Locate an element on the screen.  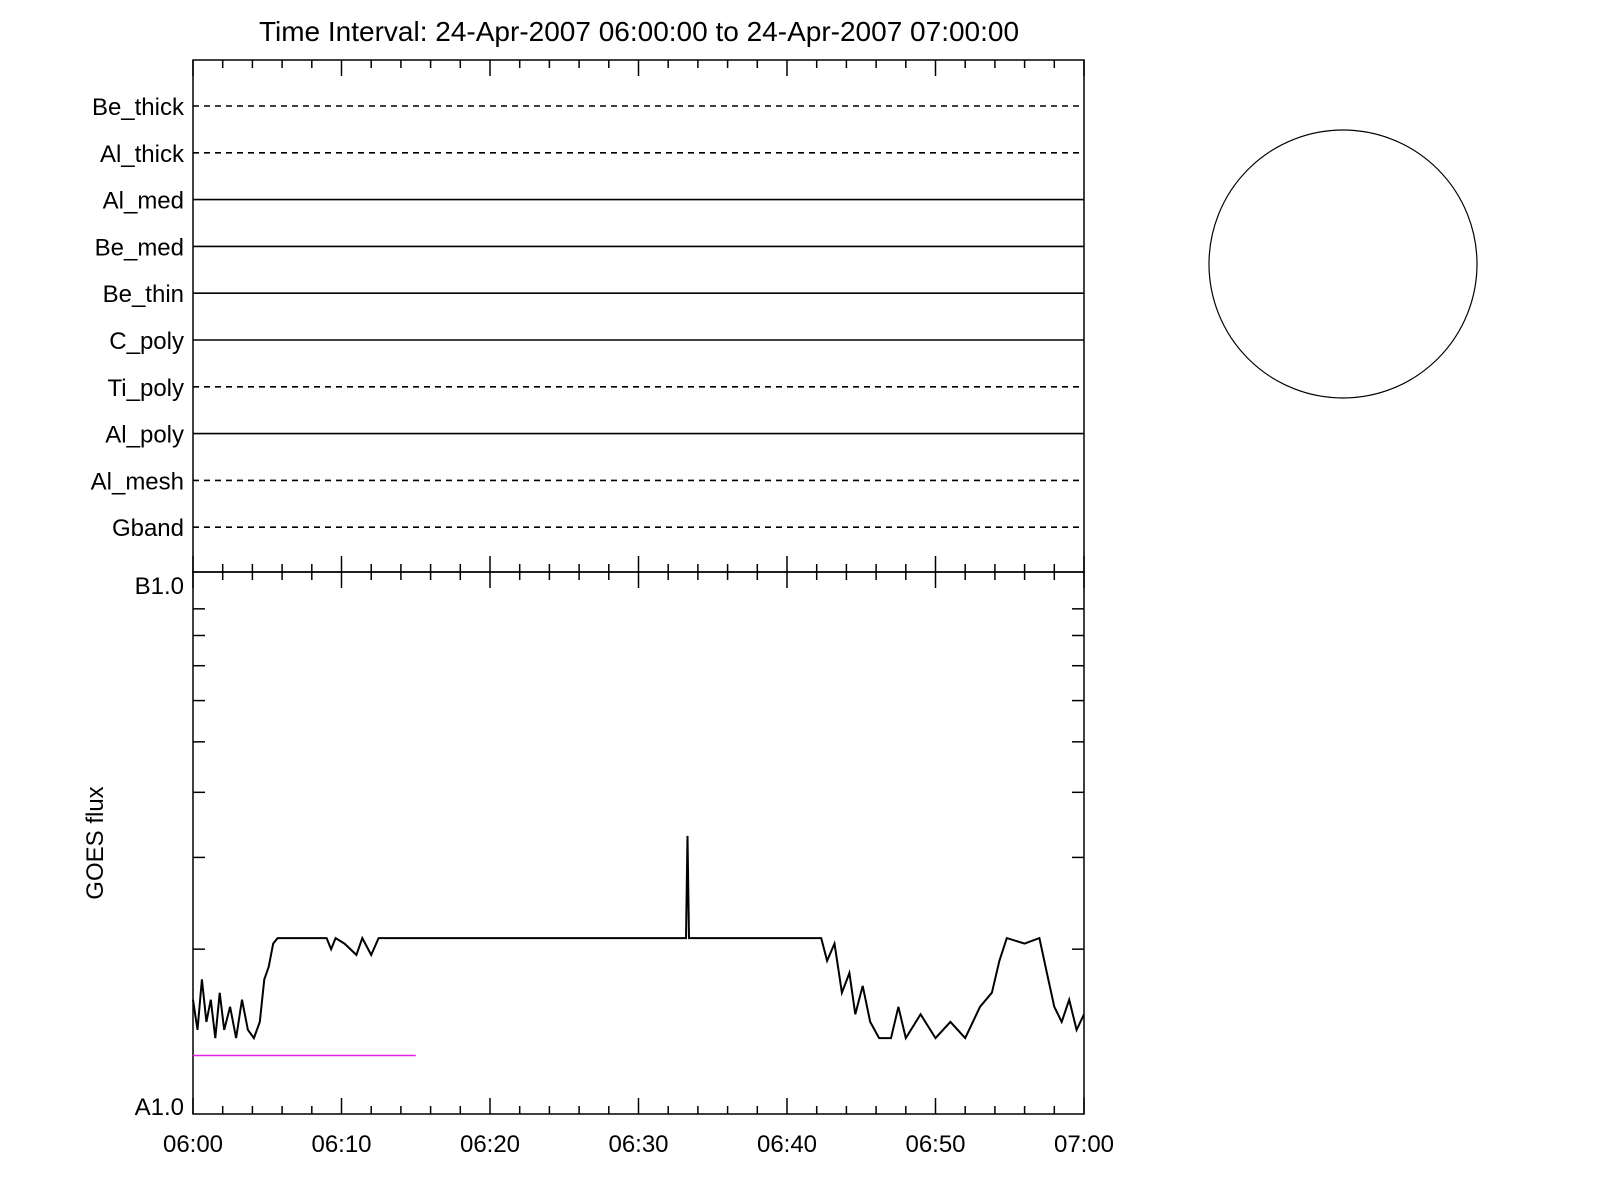
filter-row-label: Be_thick is located at coordinates (138, 107).